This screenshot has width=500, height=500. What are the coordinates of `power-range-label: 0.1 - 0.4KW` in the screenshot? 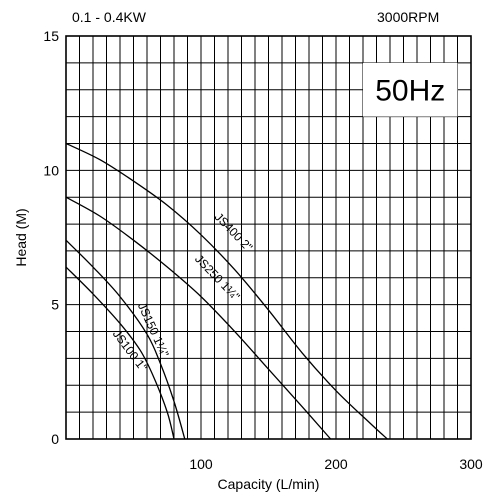 It's located at (109, 17).